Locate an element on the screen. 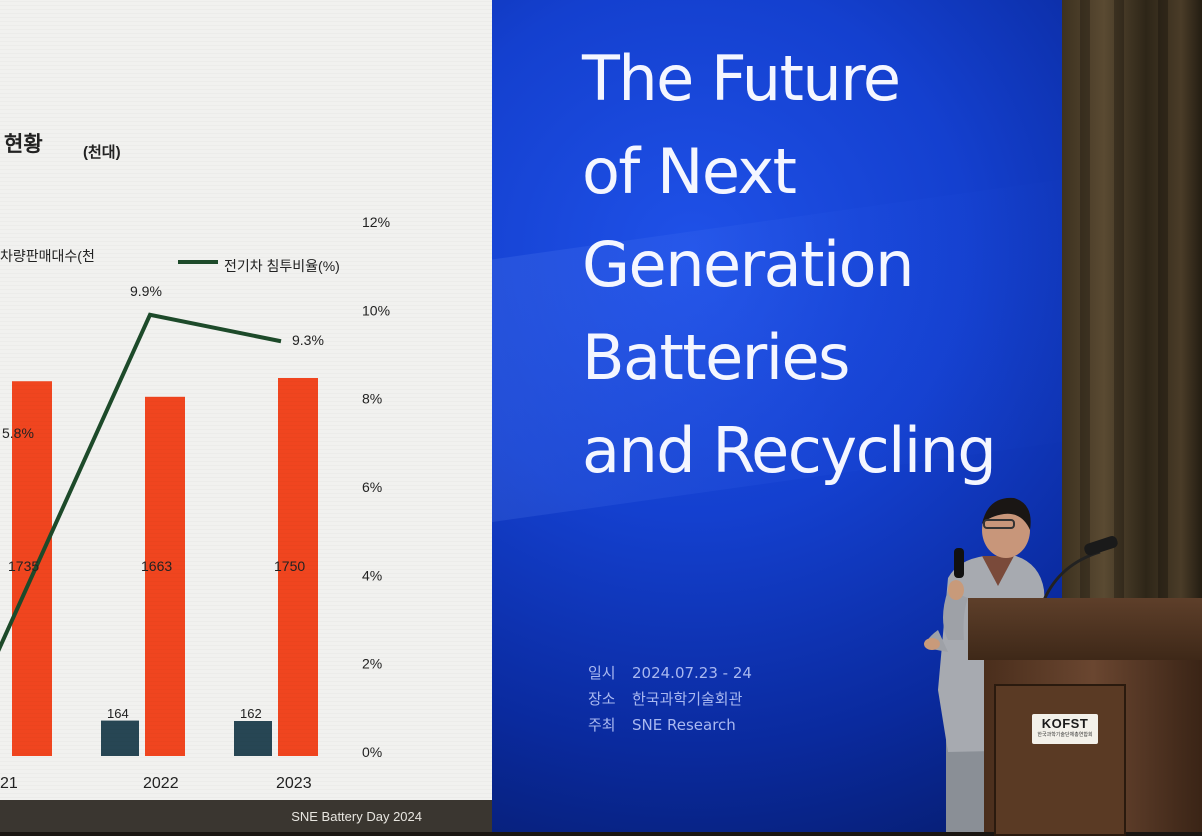  info-value: 한국과학기술회관 is located at coordinates (687, 699).